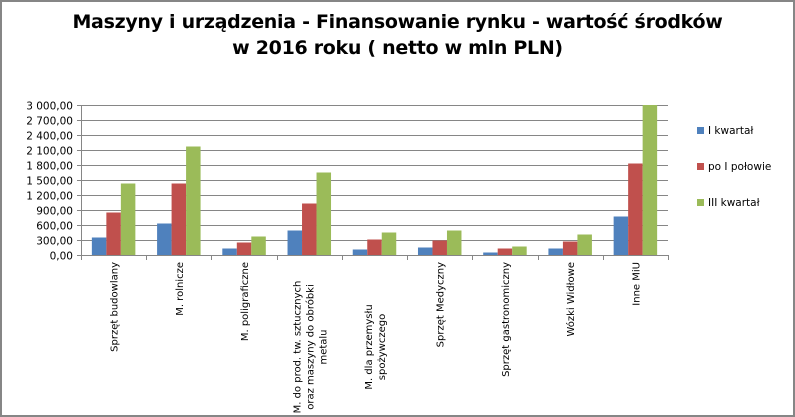  What do you see at coordinates (180, 289) in the screenshot?
I see `category-label: M. rolnicze` at bounding box center [180, 289].